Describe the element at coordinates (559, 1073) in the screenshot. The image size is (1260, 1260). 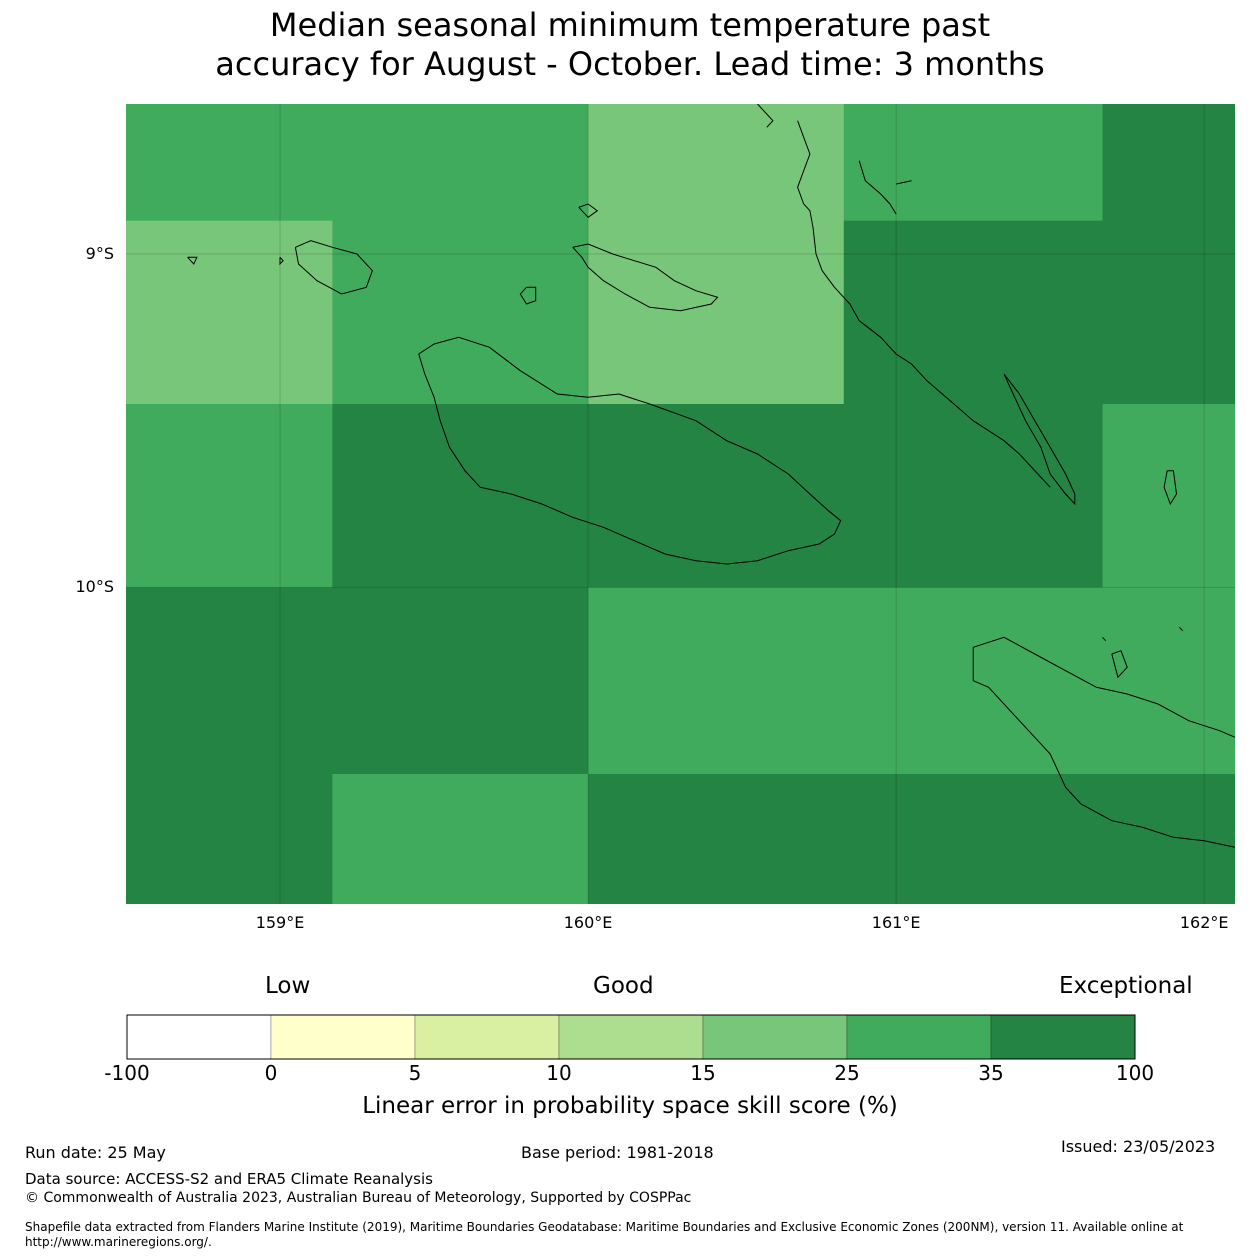
I see `colorbar-tick-label: 10` at that location.